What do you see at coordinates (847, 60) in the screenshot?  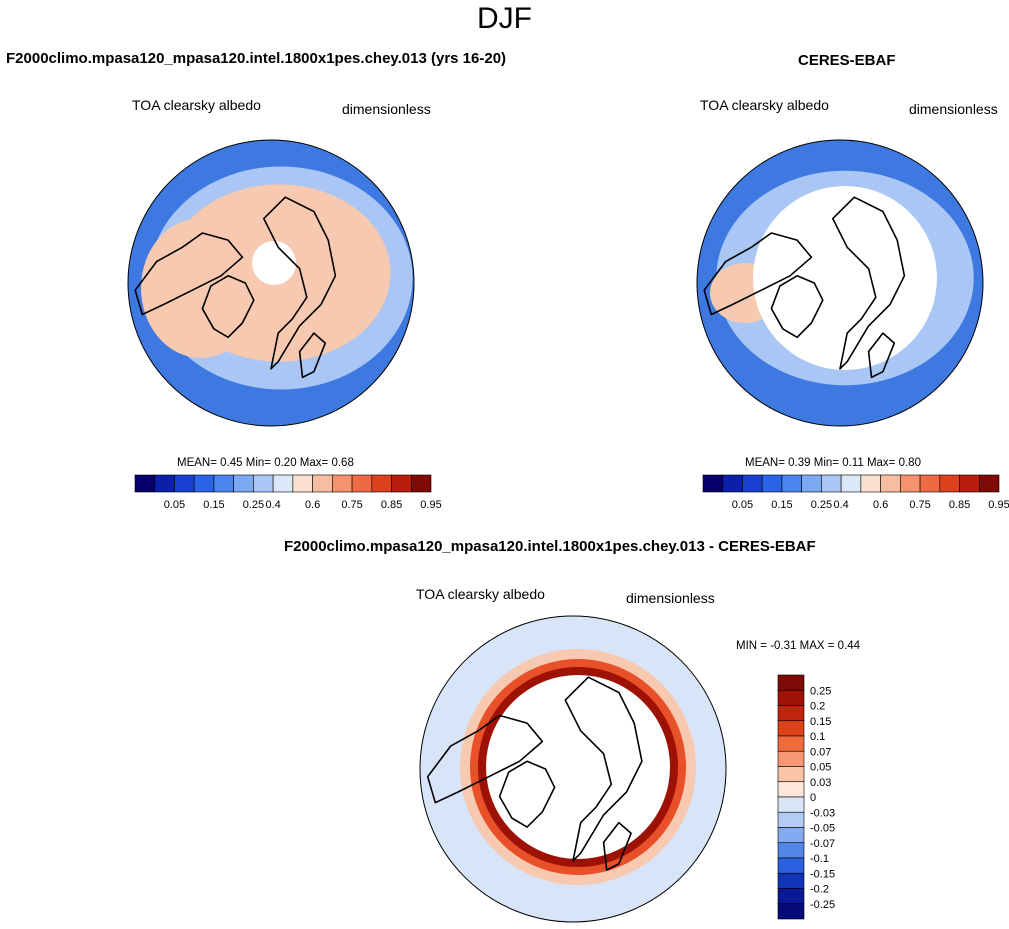 I see `panel-title-obs: CERES-EBAF` at bounding box center [847, 60].